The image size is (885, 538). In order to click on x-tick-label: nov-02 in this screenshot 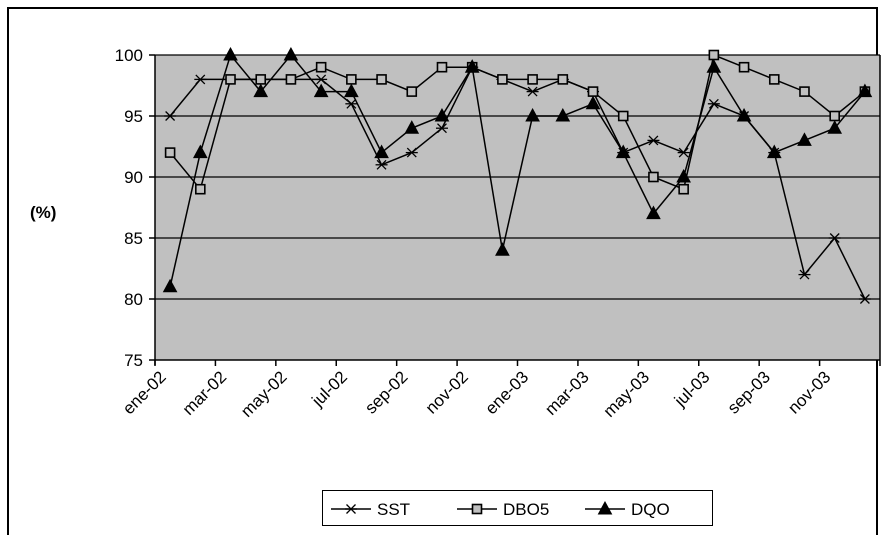, I will do `click(447, 392)`.